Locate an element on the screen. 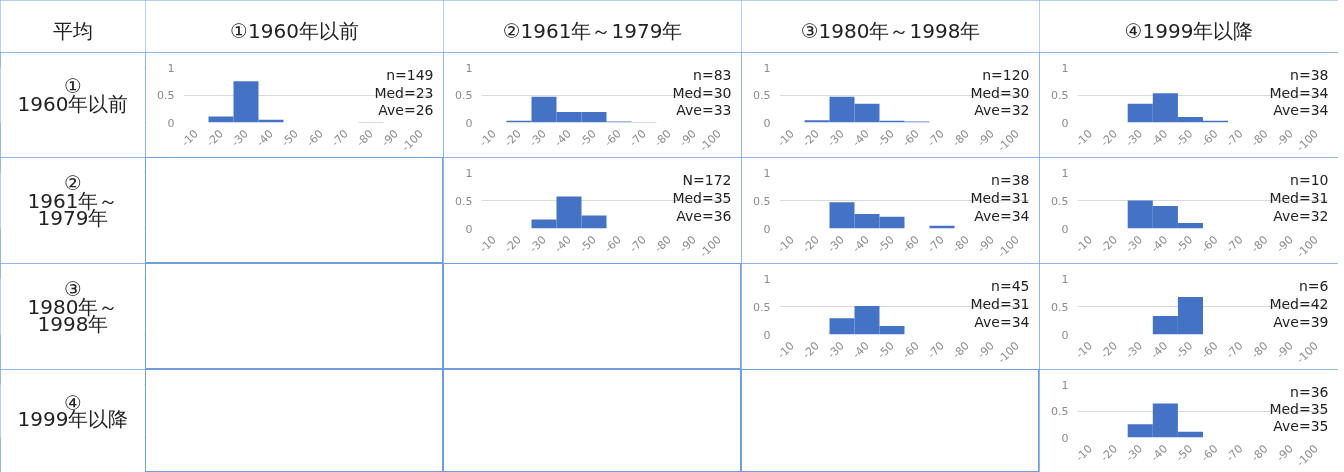 This screenshot has width=1344, height=472. annotation: Med=34 is located at coordinates (1299, 92).